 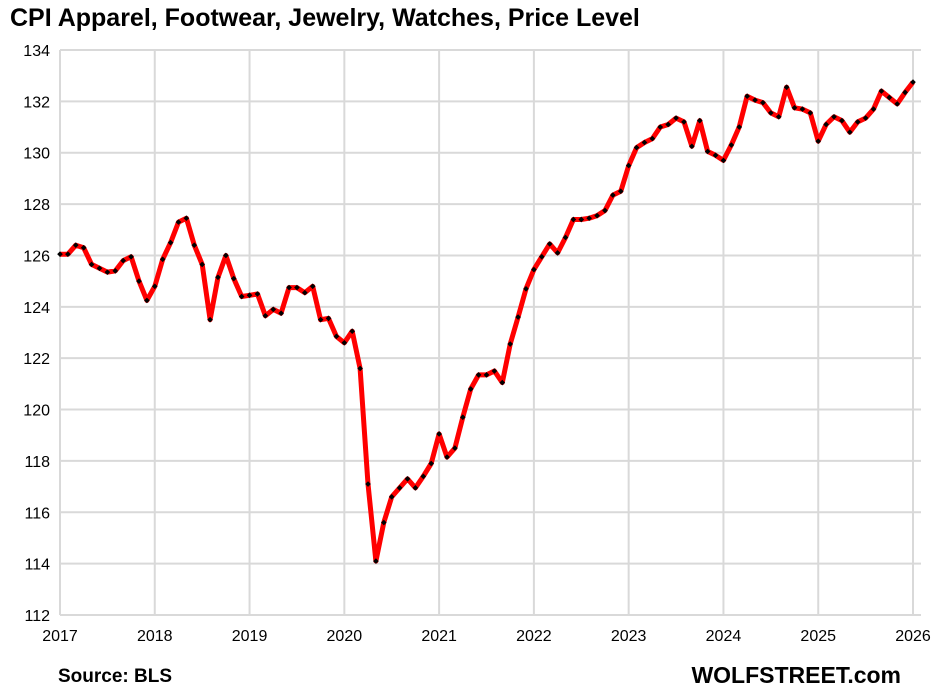 I want to click on y-tick-label: 128, so click(x=36, y=205).